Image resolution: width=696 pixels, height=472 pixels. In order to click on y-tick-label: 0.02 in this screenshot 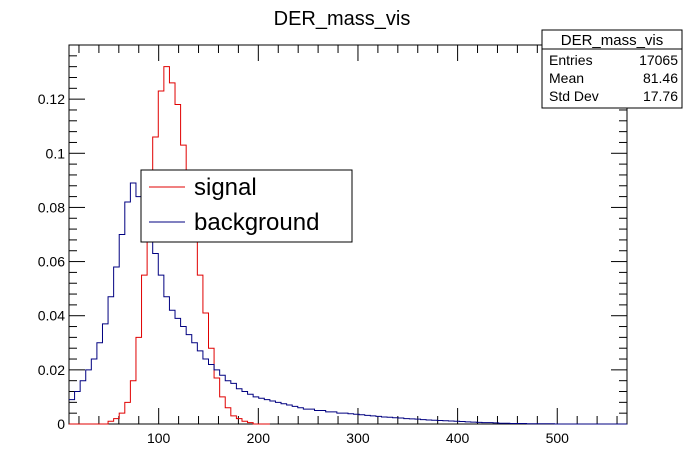, I will do `click(51, 370)`.